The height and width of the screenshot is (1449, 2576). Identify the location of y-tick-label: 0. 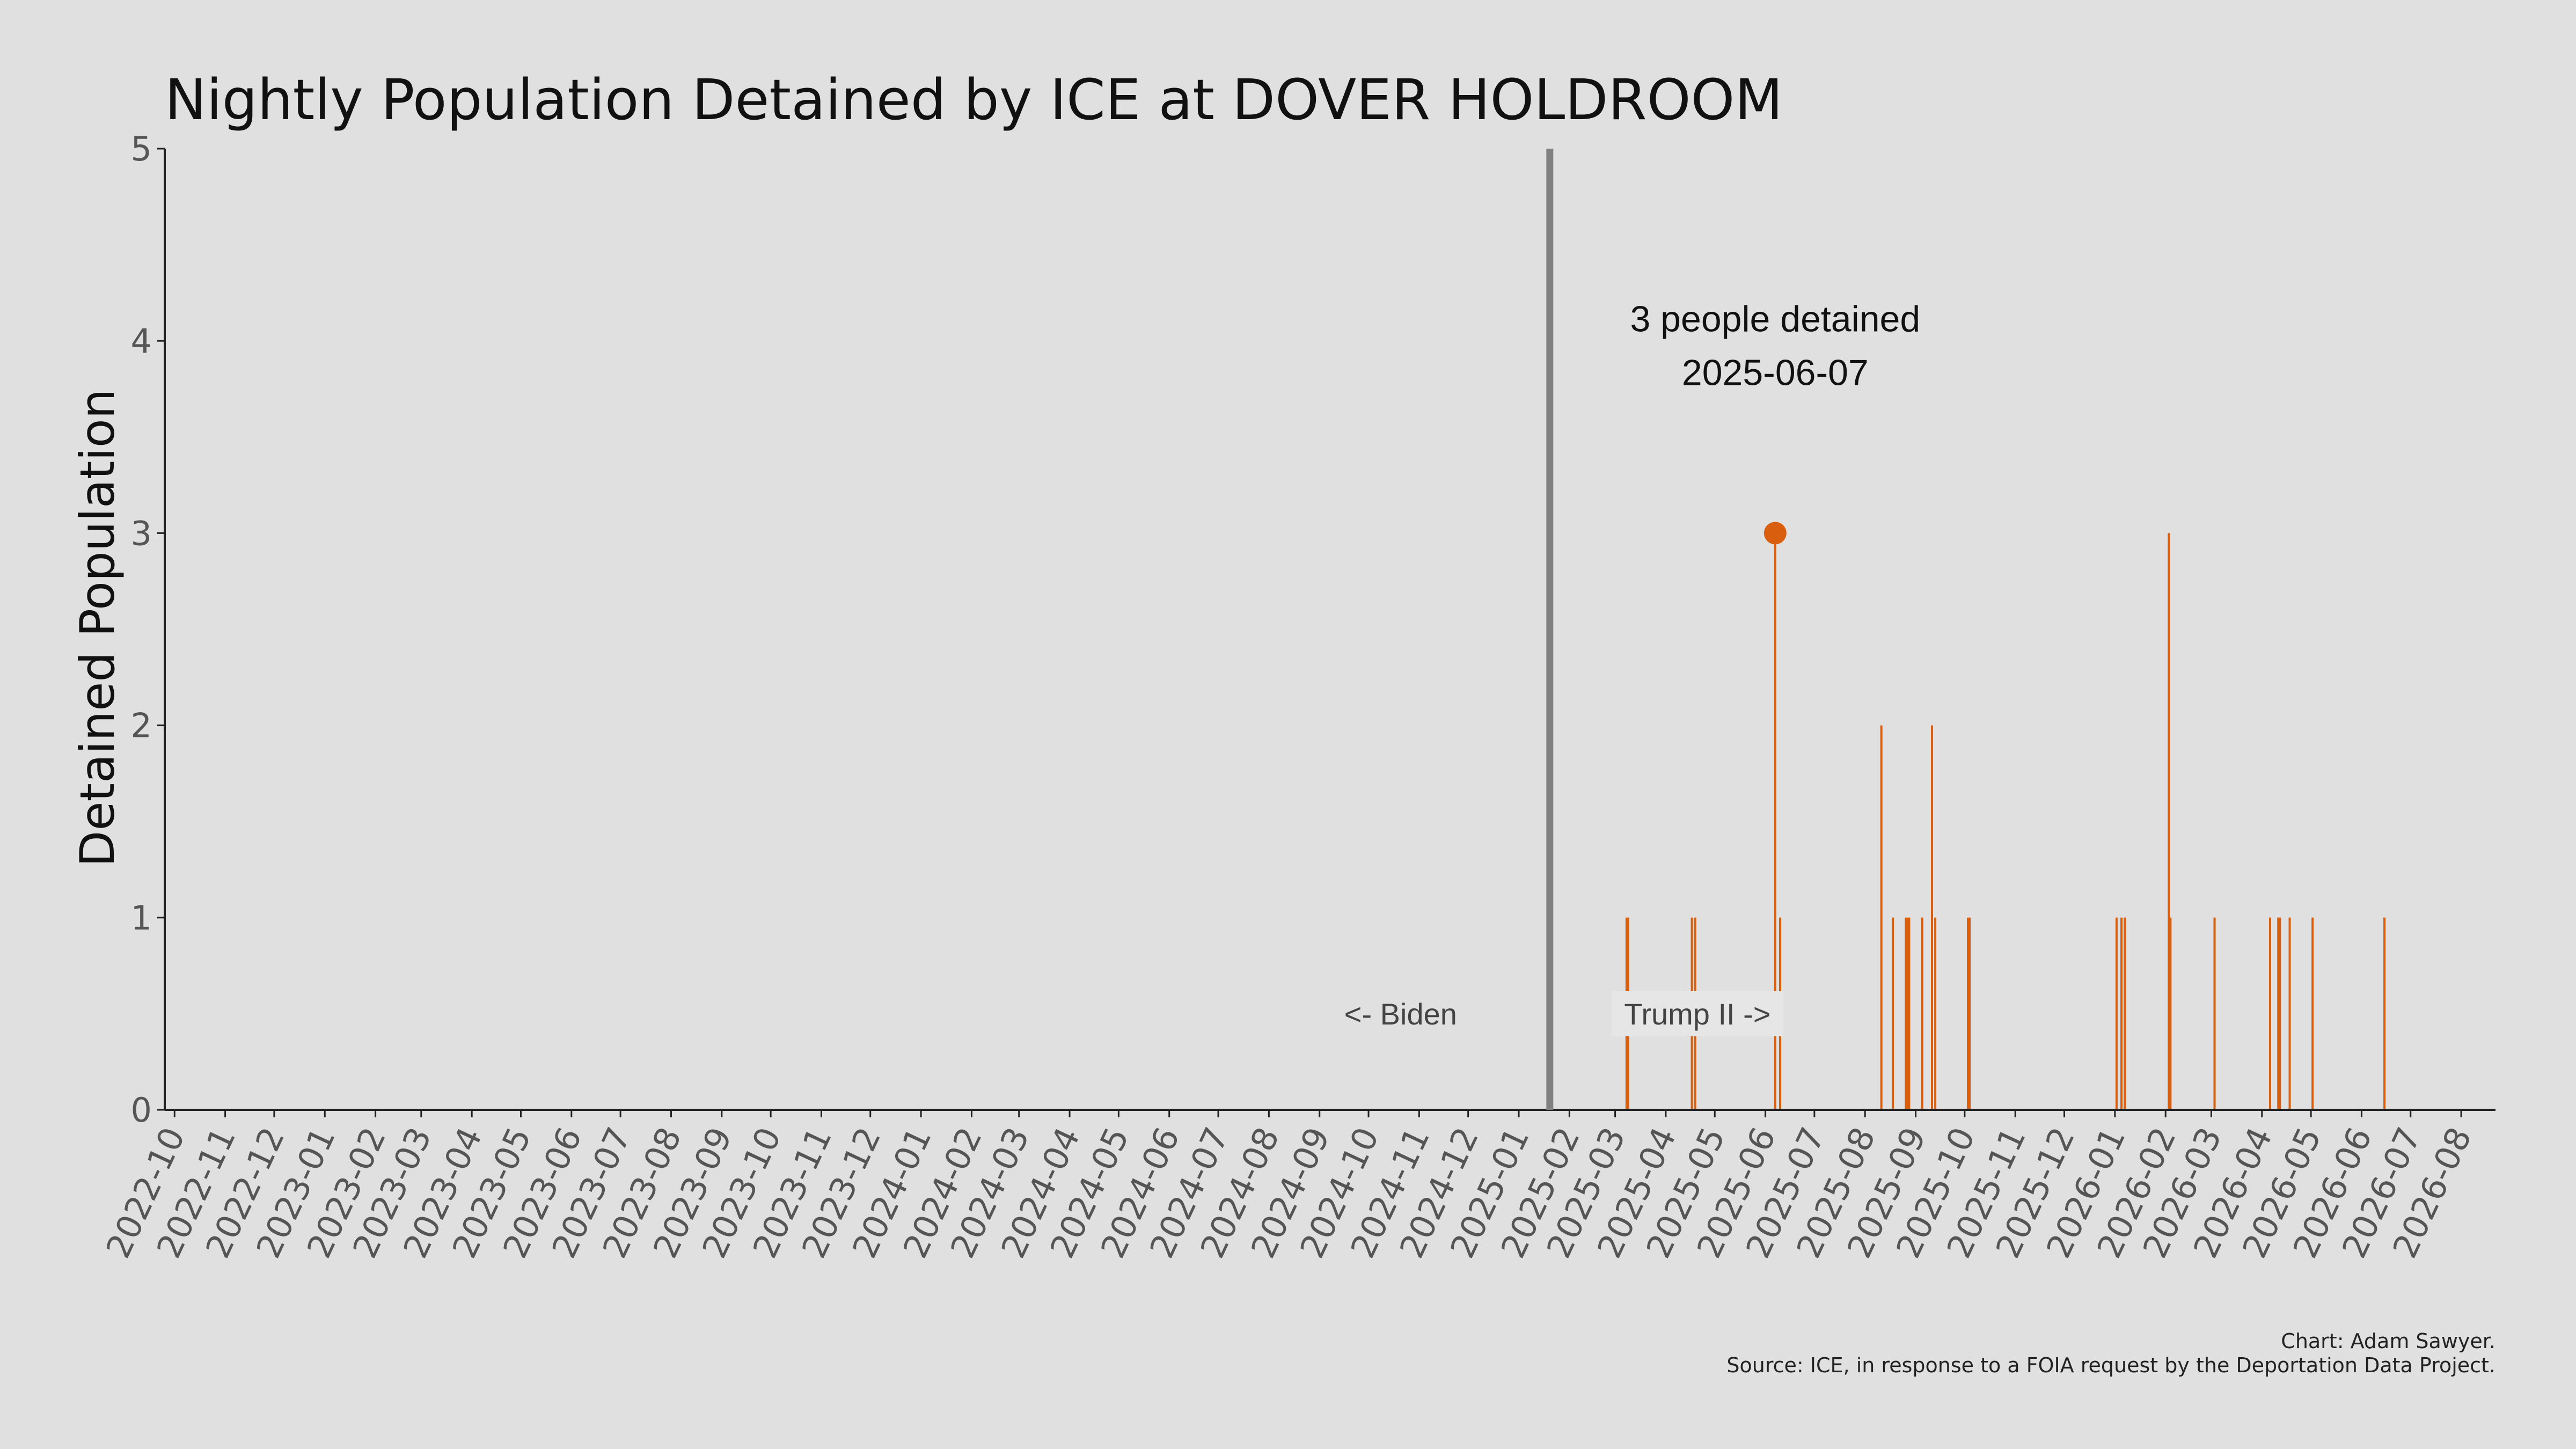
(141, 1110).